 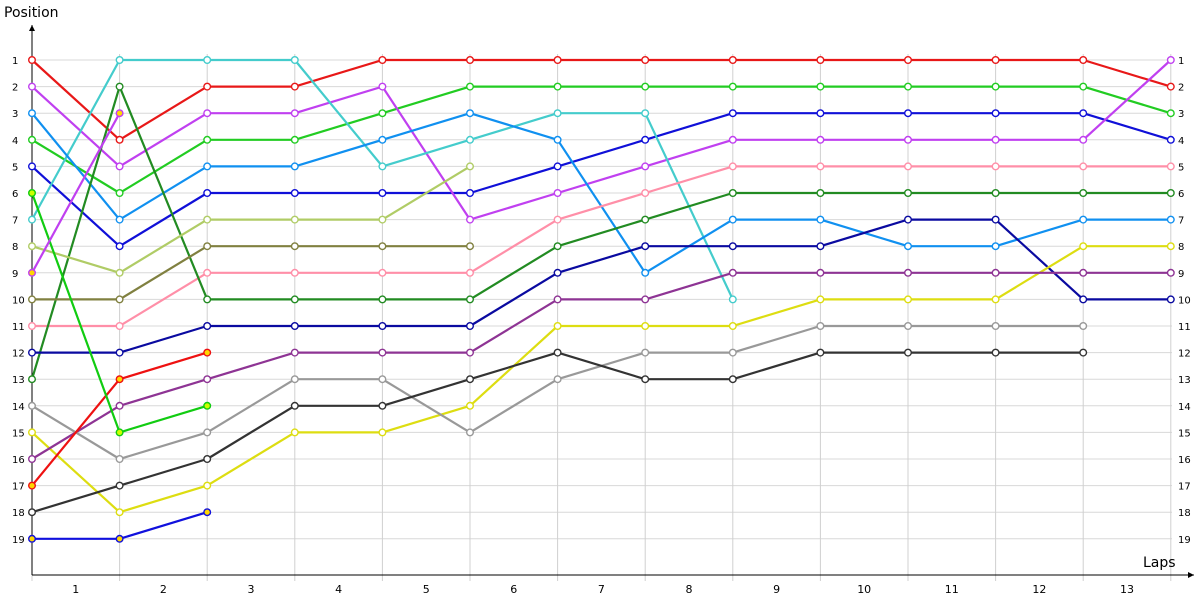 I want to click on y-tick-label-right: 13, so click(x=1184, y=380).